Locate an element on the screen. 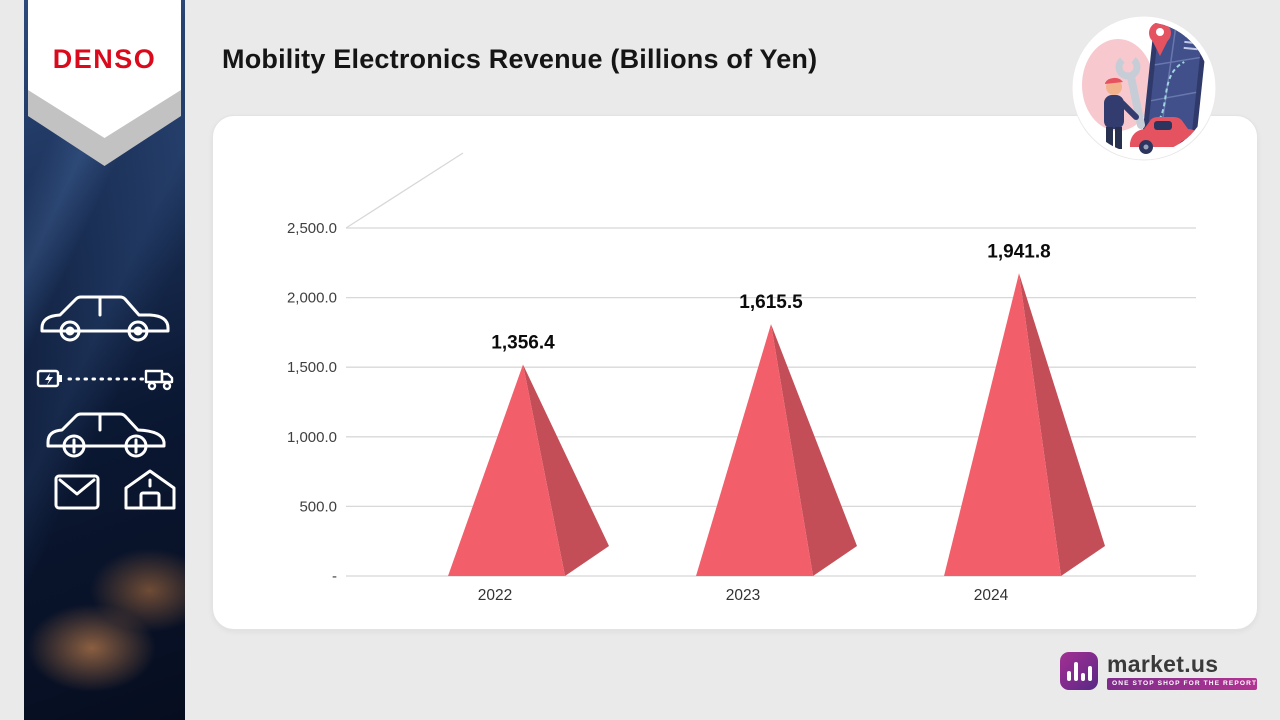 This screenshot has height=720, width=1280. denso-logo: DENSO is located at coordinates (104, 59).